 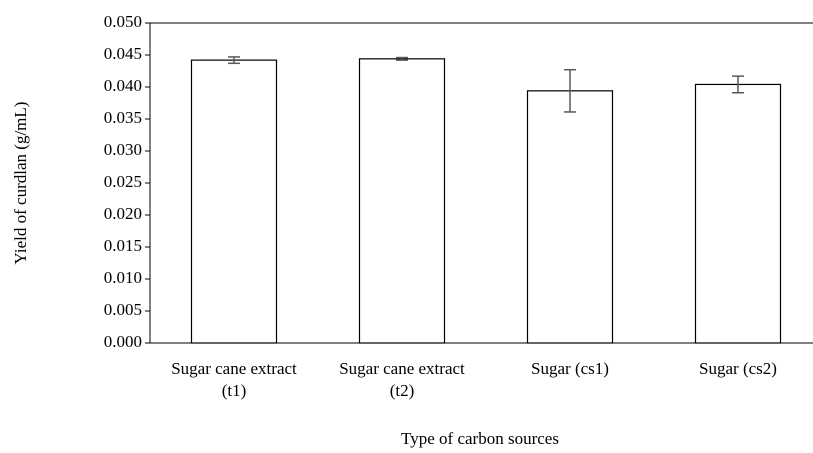 I want to click on y-tick-label: 0.040, so click(x=123, y=85).